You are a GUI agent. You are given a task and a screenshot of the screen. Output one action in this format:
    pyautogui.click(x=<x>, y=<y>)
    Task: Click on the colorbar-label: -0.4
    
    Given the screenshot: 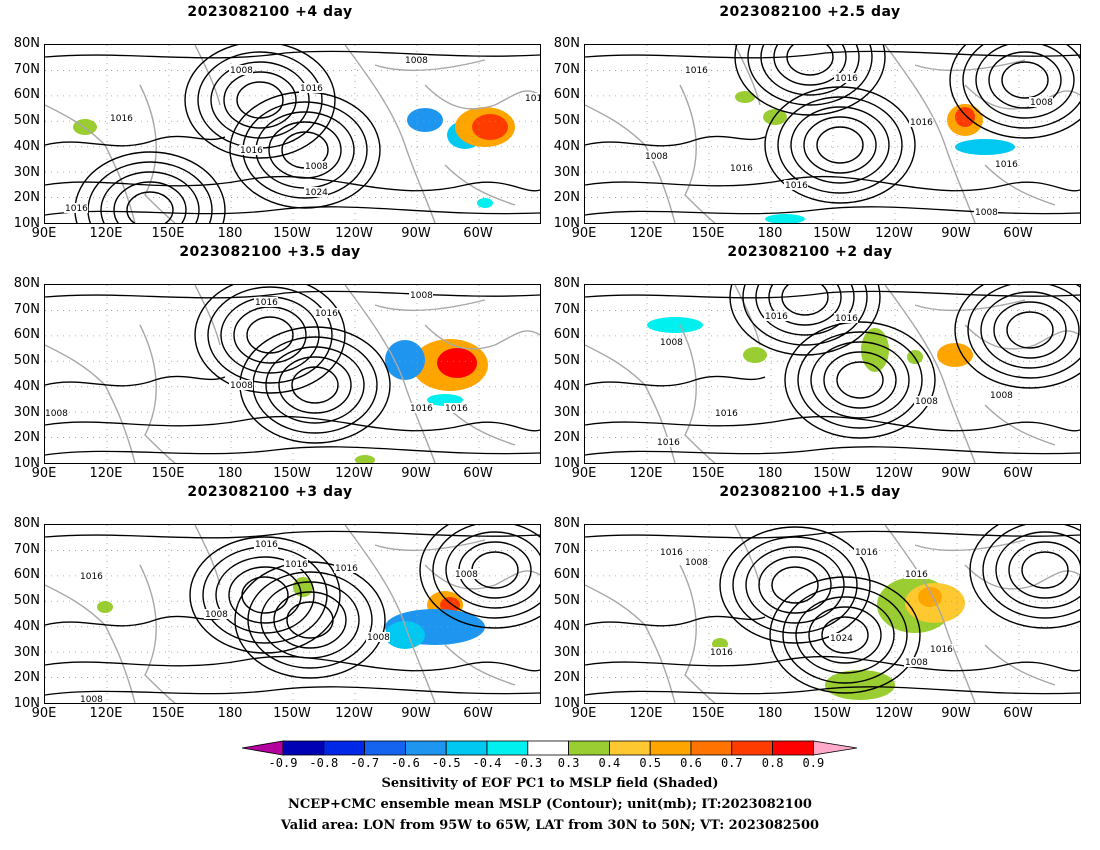 What is the action you would take?
    pyautogui.click(x=487, y=763)
    